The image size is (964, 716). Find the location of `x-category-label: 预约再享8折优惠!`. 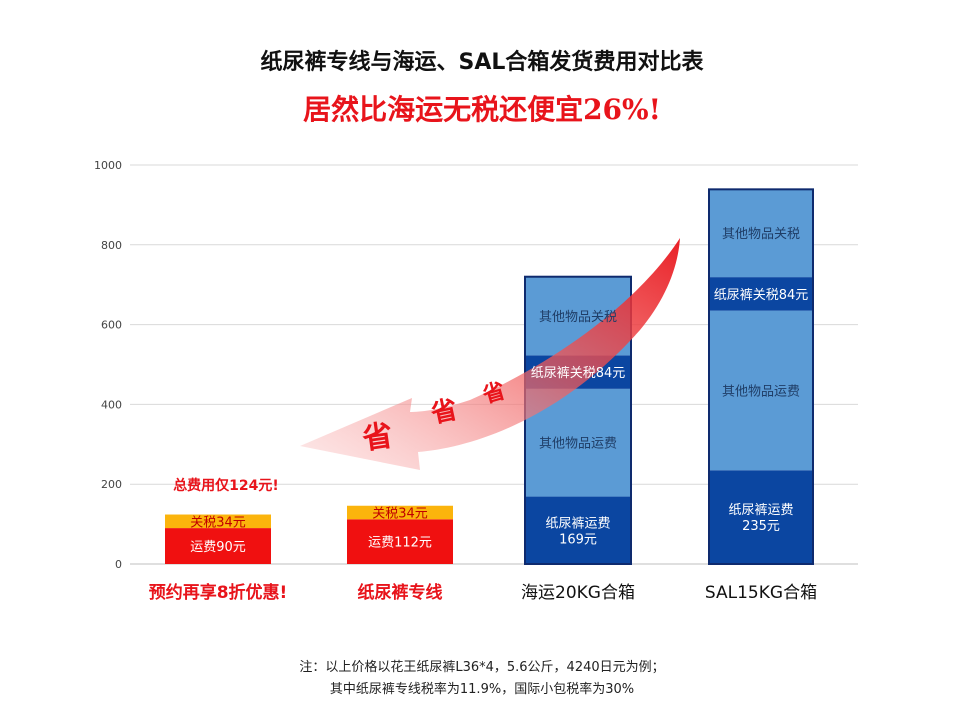

x-category-label: 预约再享8折优惠! is located at coordinates (218, 592).